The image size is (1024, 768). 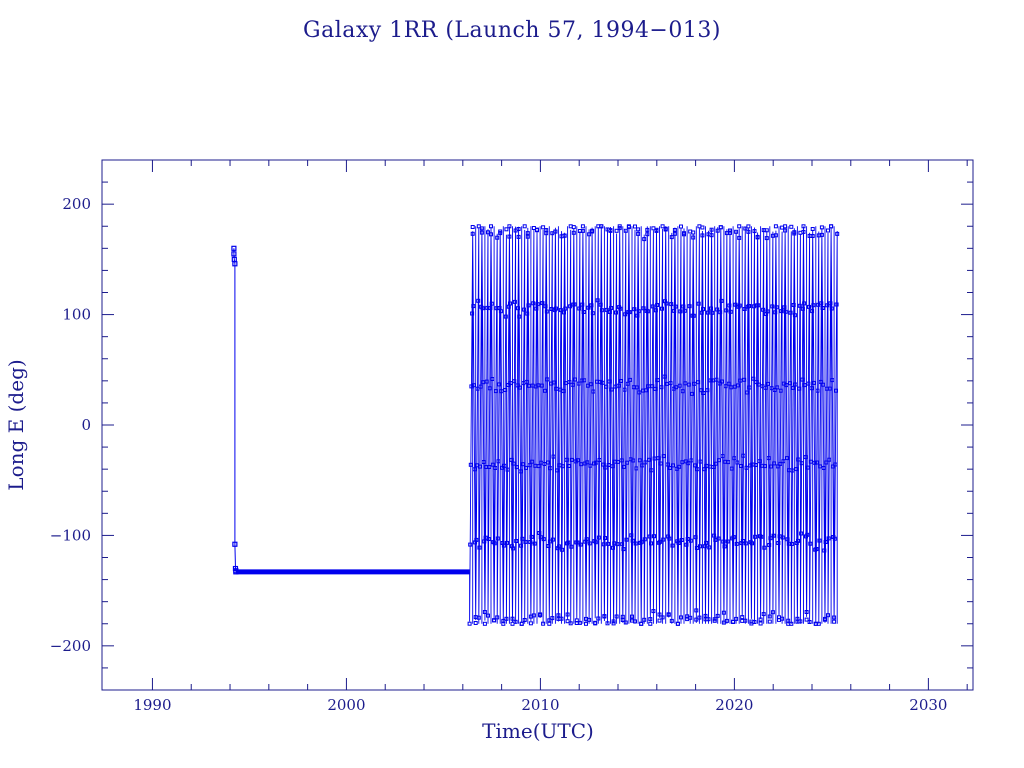 What do you see at coordinates (76, 315) in the screenshot?
I see `y-tick-label: 100` at bounding box center [76, 315].